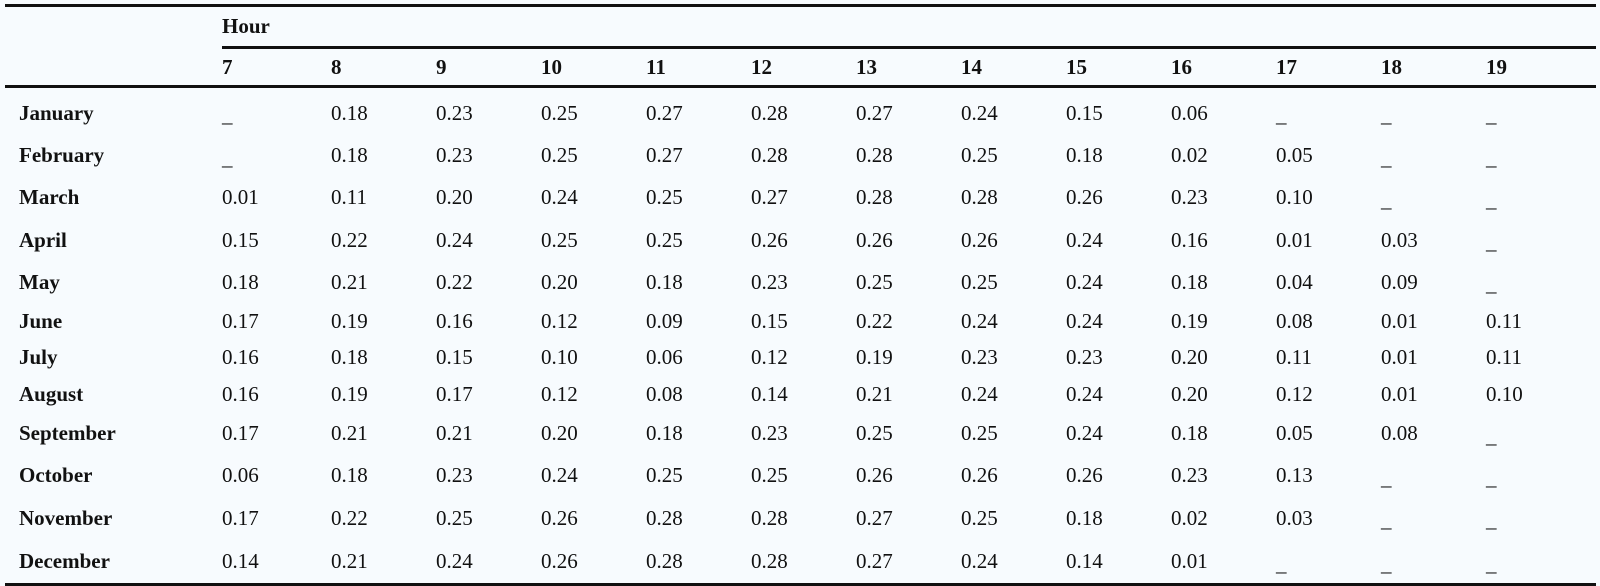 The image size is (1600, 586). What do you see at coordinates (38, 357) in the screenshot?
I see `month-label: July` at bounding box center [38, 357].